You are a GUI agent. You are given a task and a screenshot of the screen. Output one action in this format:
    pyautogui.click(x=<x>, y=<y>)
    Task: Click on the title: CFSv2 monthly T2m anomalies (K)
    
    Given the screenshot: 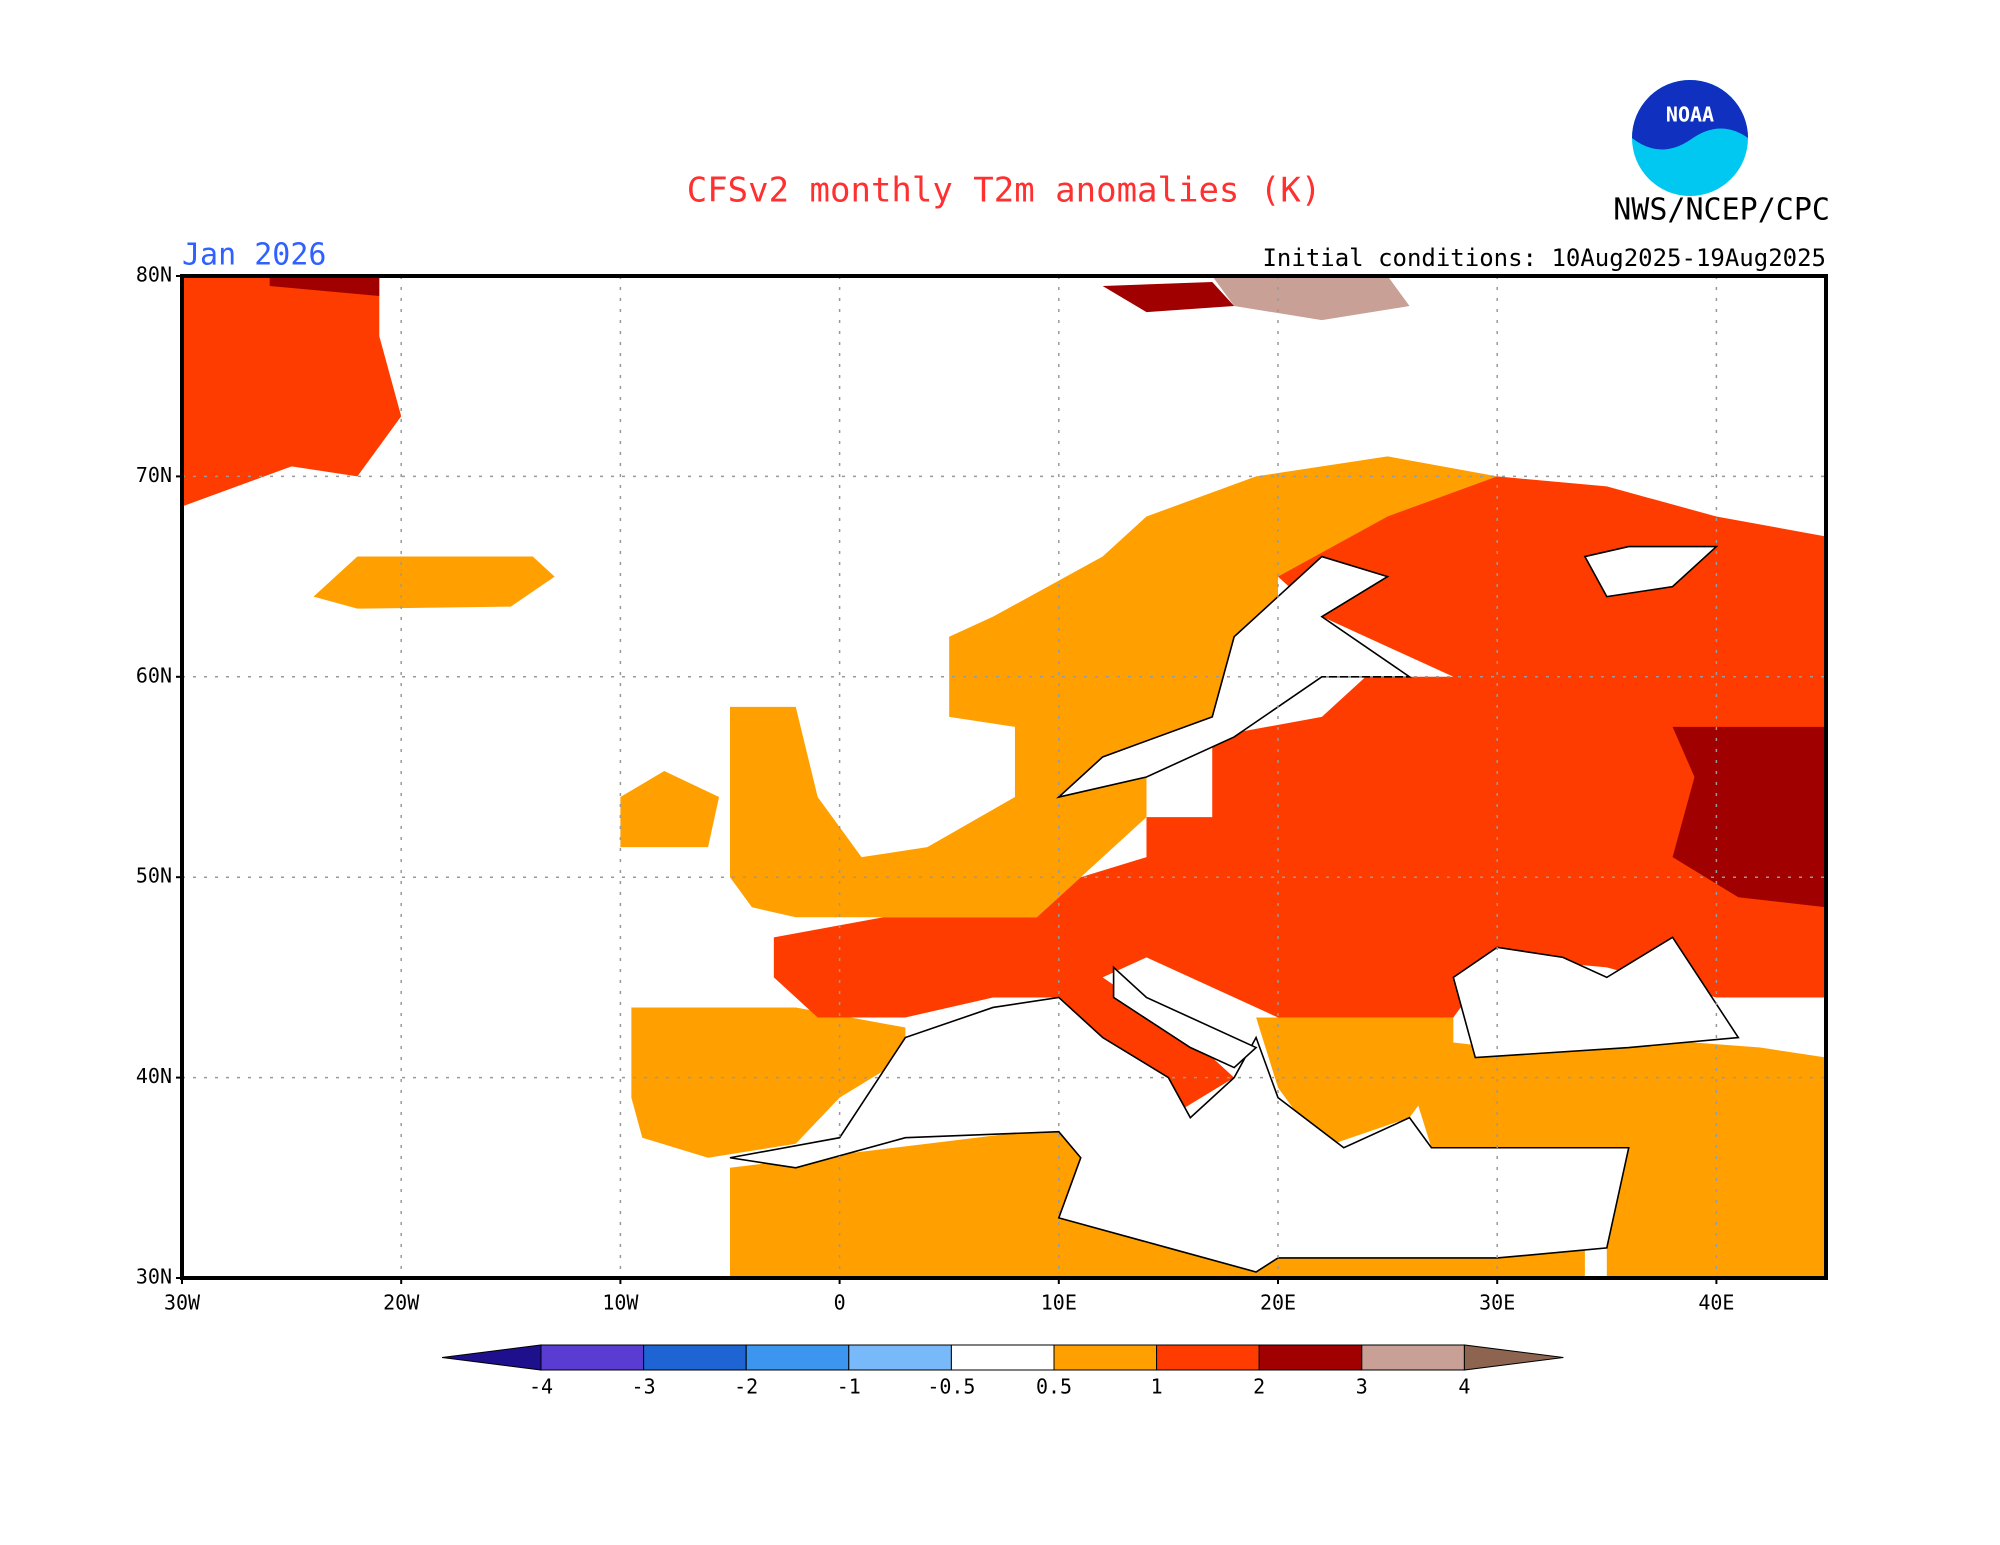 What is the action you would take?
    pyautogui.click(x=1004, y=191)
    